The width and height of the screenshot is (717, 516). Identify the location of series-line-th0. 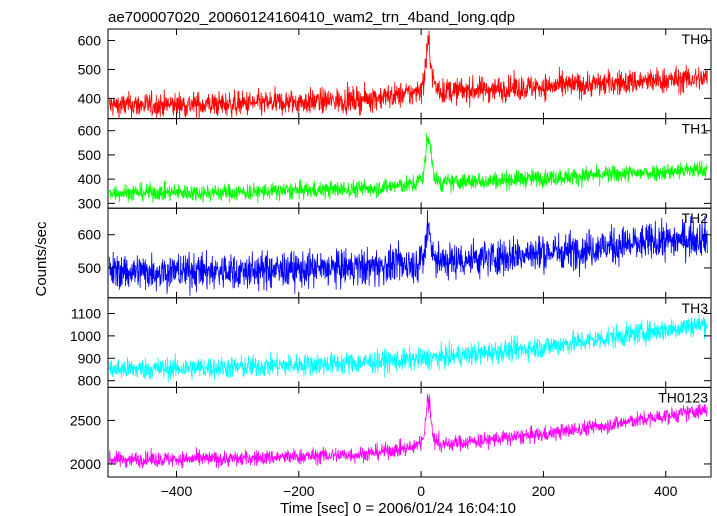
(408, 74).